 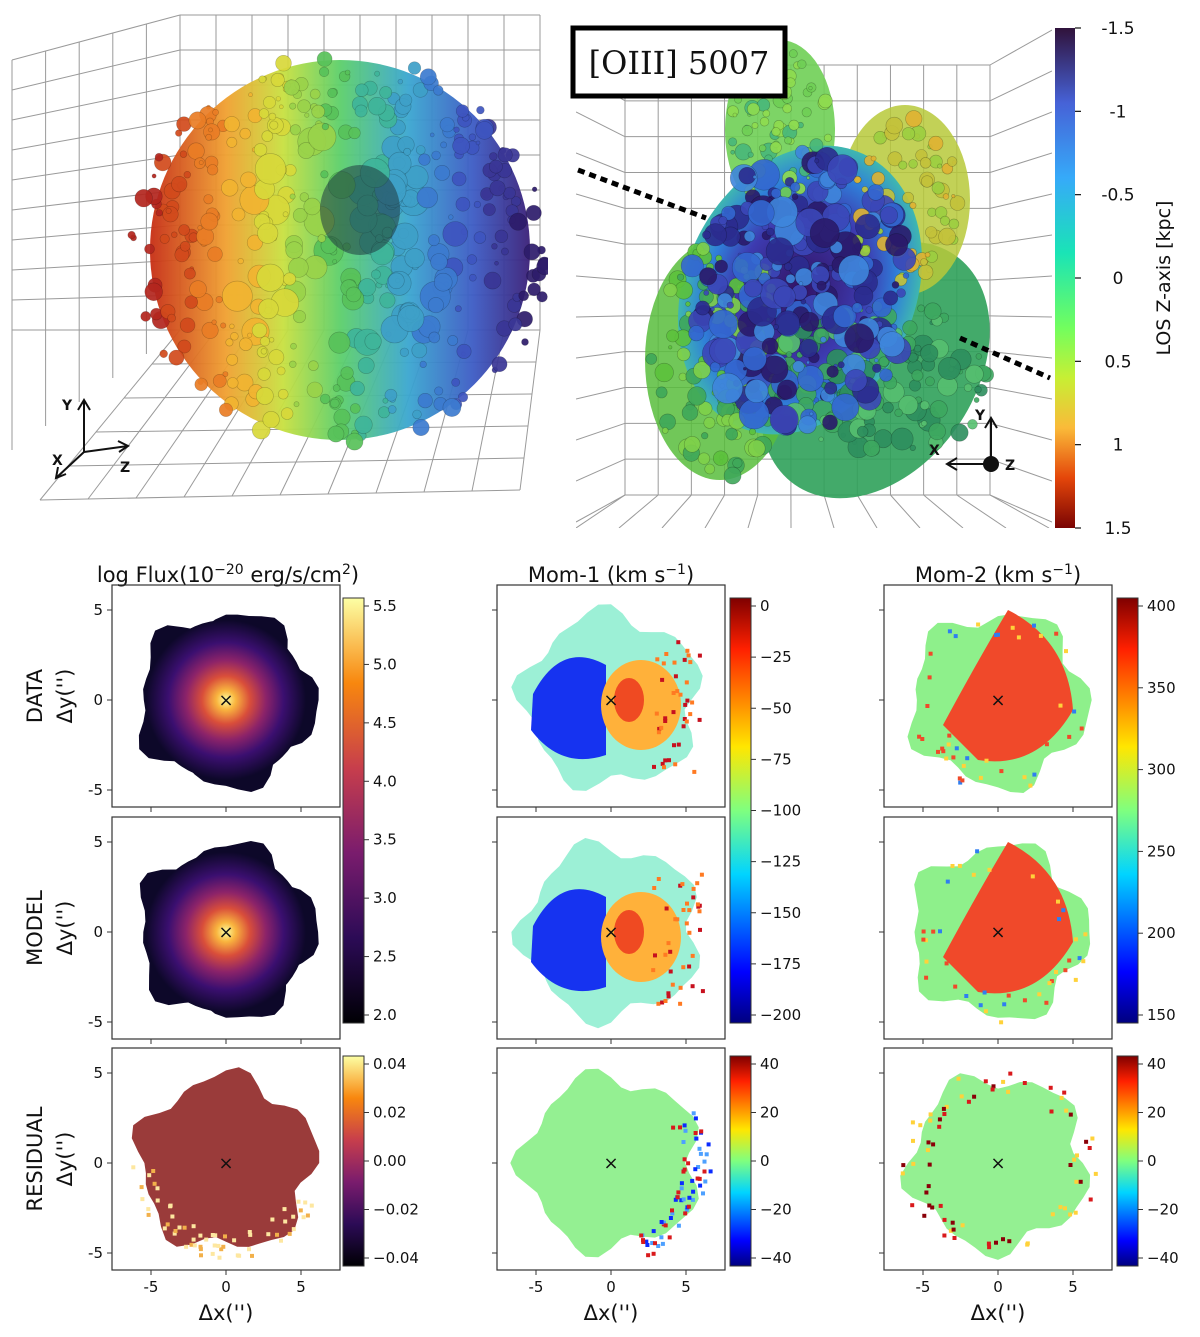 I want to click on x-axis-label: Δx(''), so click(x=611, y=1313).